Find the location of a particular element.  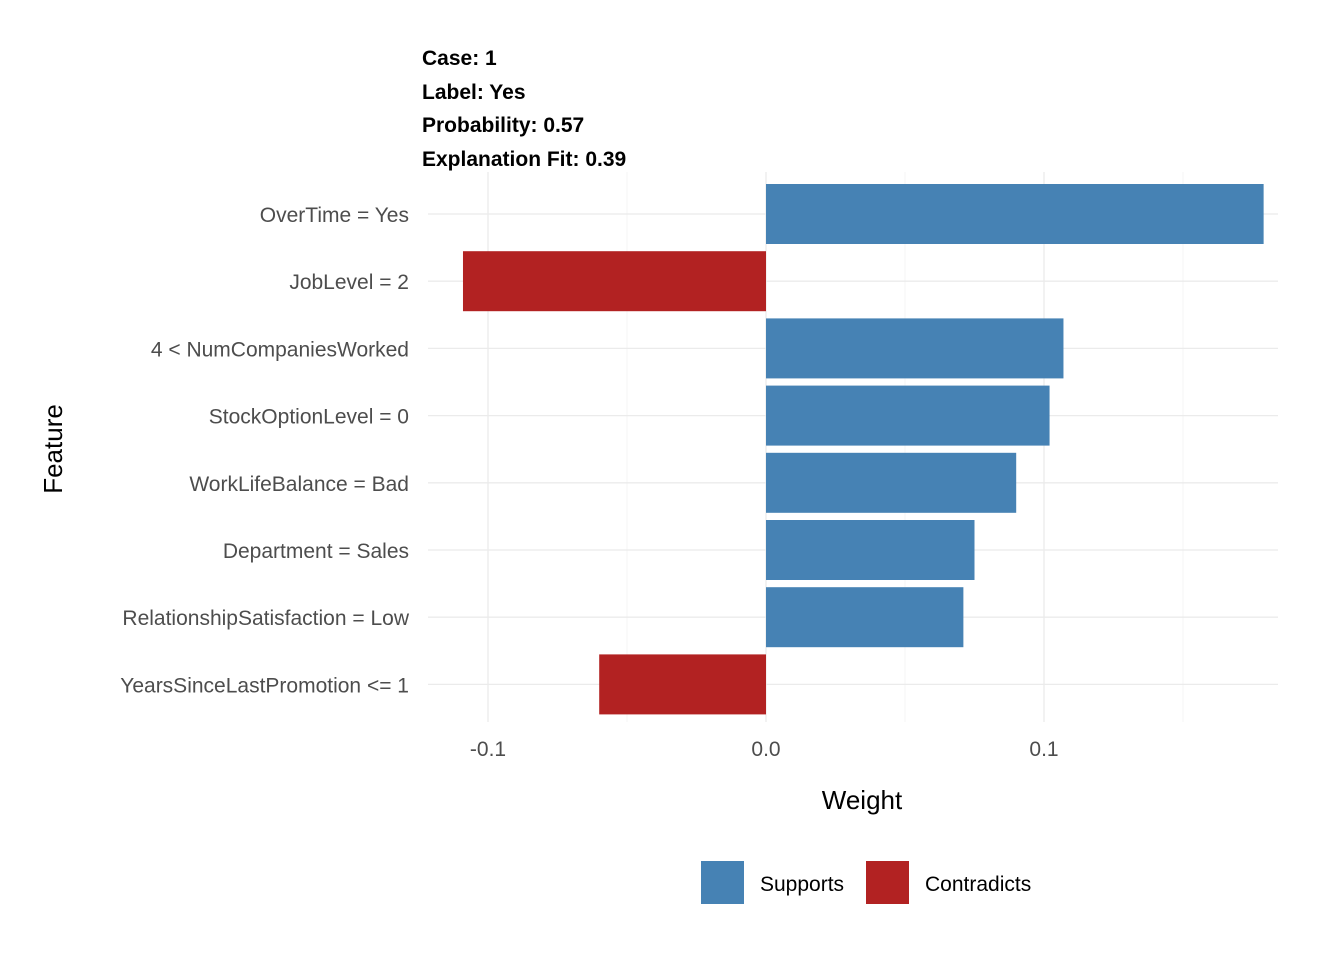

y-axis-title: Feature is located at coordinates (53, 449).